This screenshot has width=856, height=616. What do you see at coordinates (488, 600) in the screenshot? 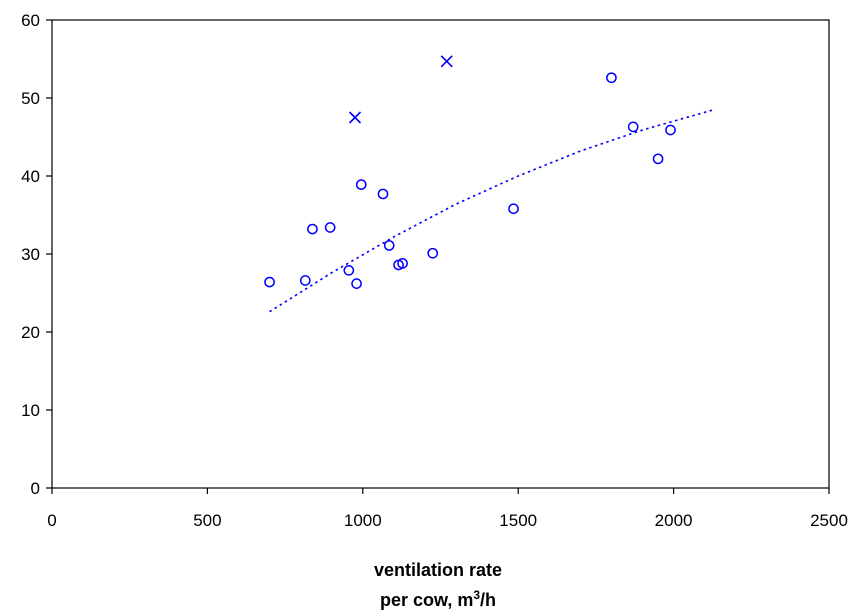
I see `x-axis-label-line2-unit: /h` at bounding box center [488, 600].